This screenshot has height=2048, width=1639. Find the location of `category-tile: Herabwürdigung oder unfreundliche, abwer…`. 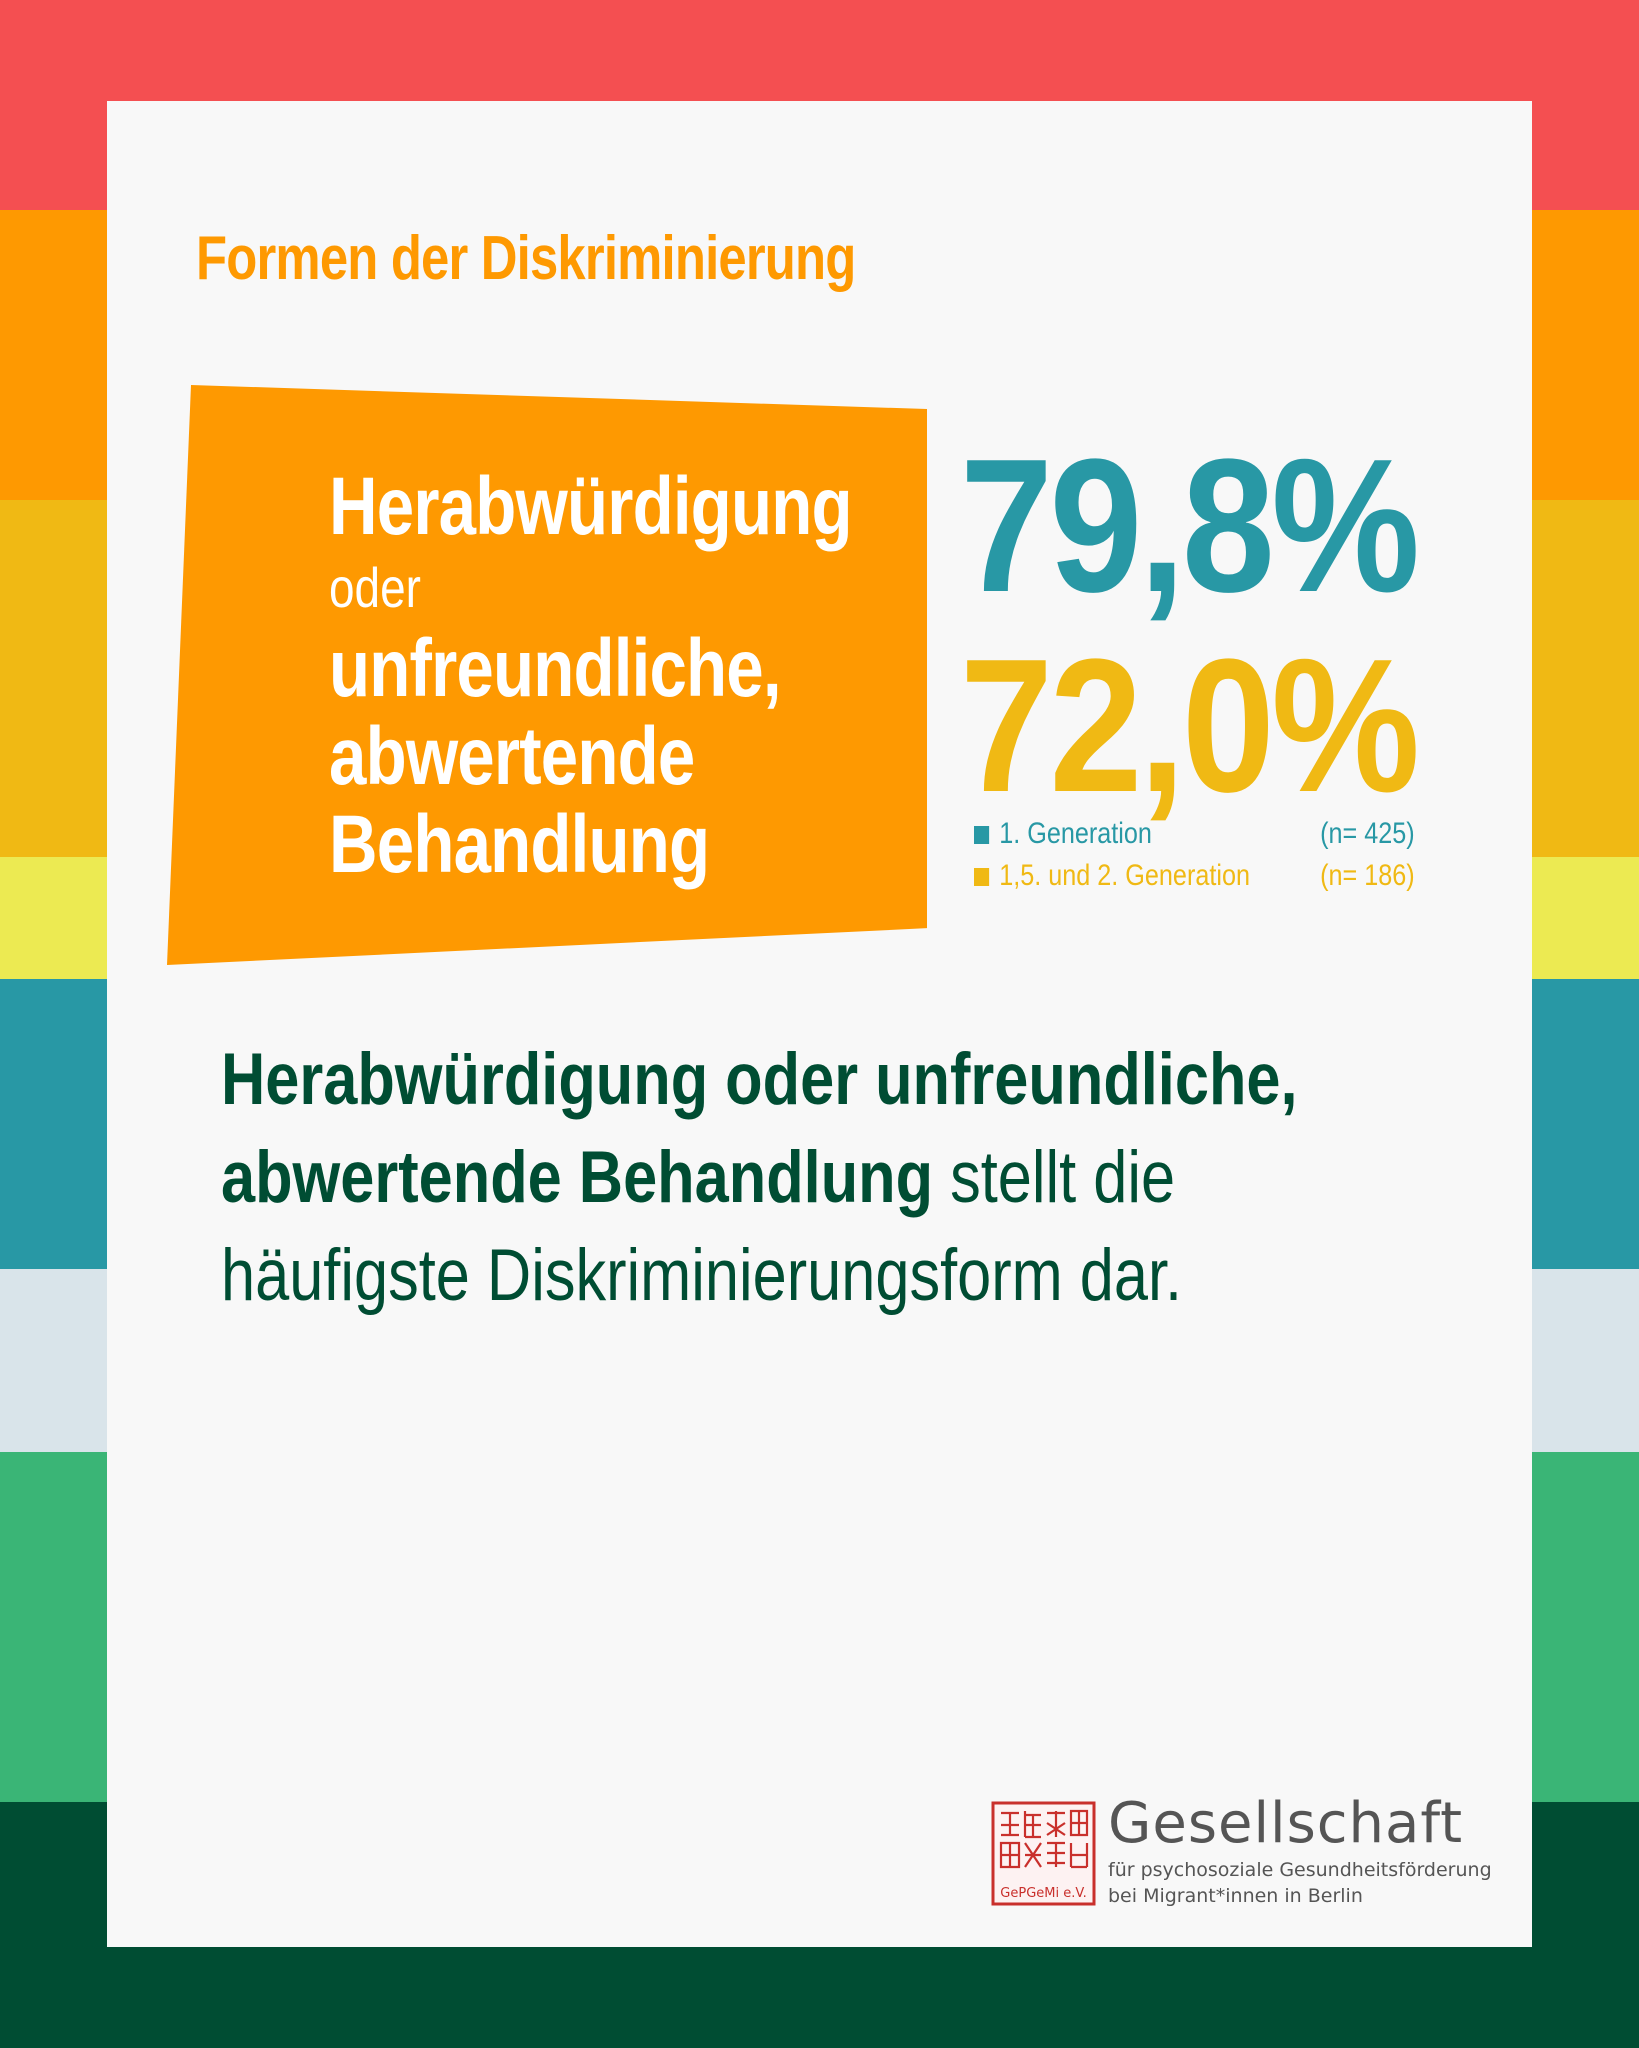

category-tile: Herabwürdigung oder unfreundliche, abwer… is located at coordinates (547, 683).